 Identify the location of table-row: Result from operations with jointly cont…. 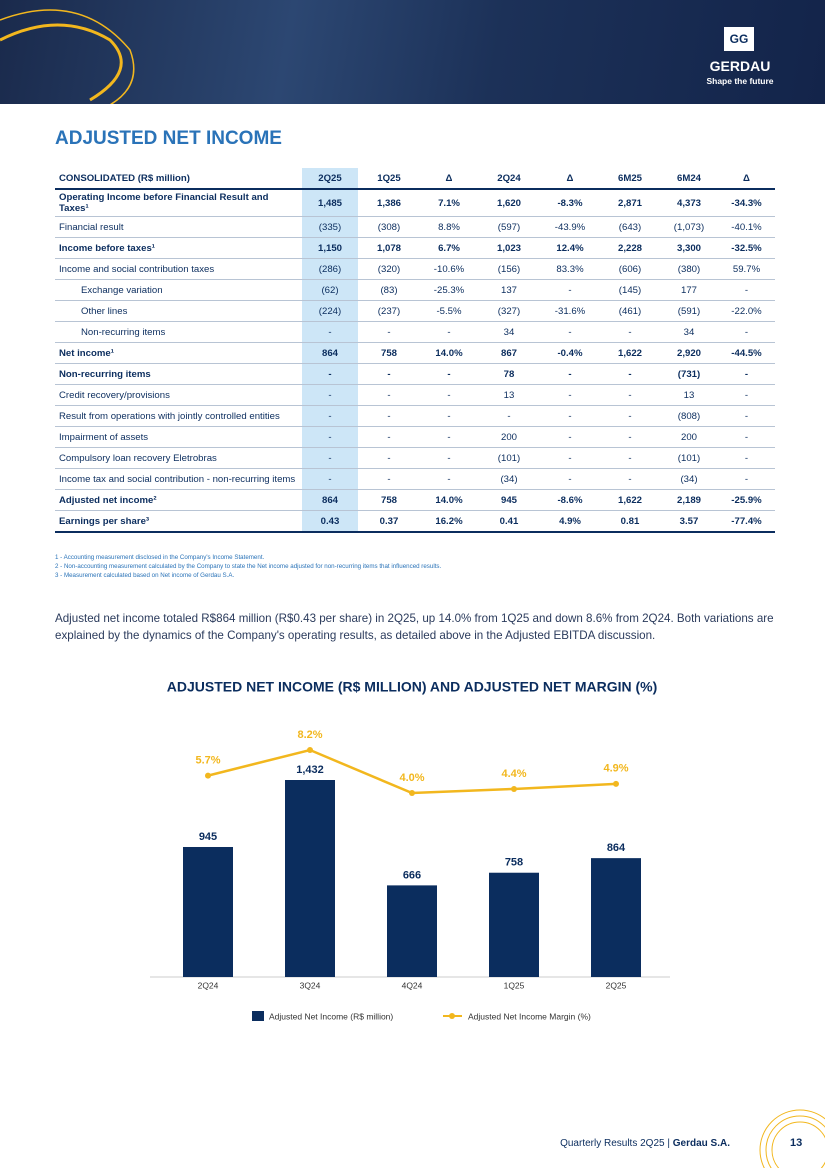
(415, 416).